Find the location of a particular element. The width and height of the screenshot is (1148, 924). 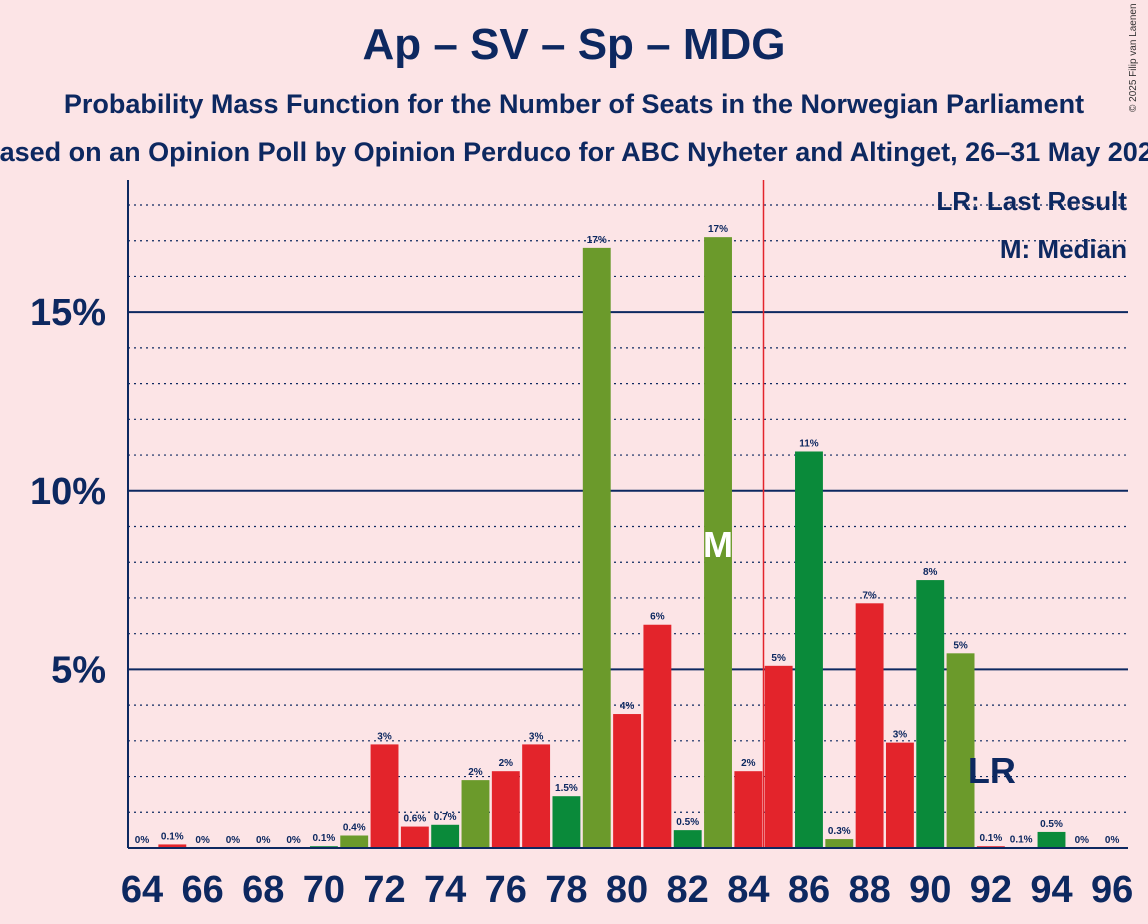

bar-value-label: 0.4% is located at coordinates (354, 827).